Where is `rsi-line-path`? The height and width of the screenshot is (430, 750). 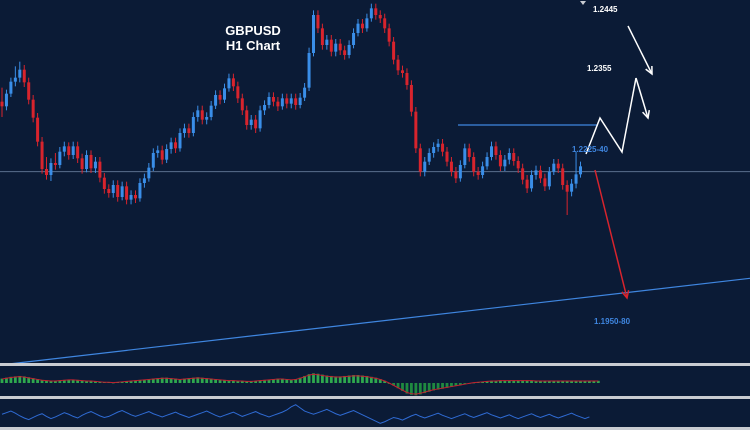
rsi-line-path is located at coordinates (295, 414).